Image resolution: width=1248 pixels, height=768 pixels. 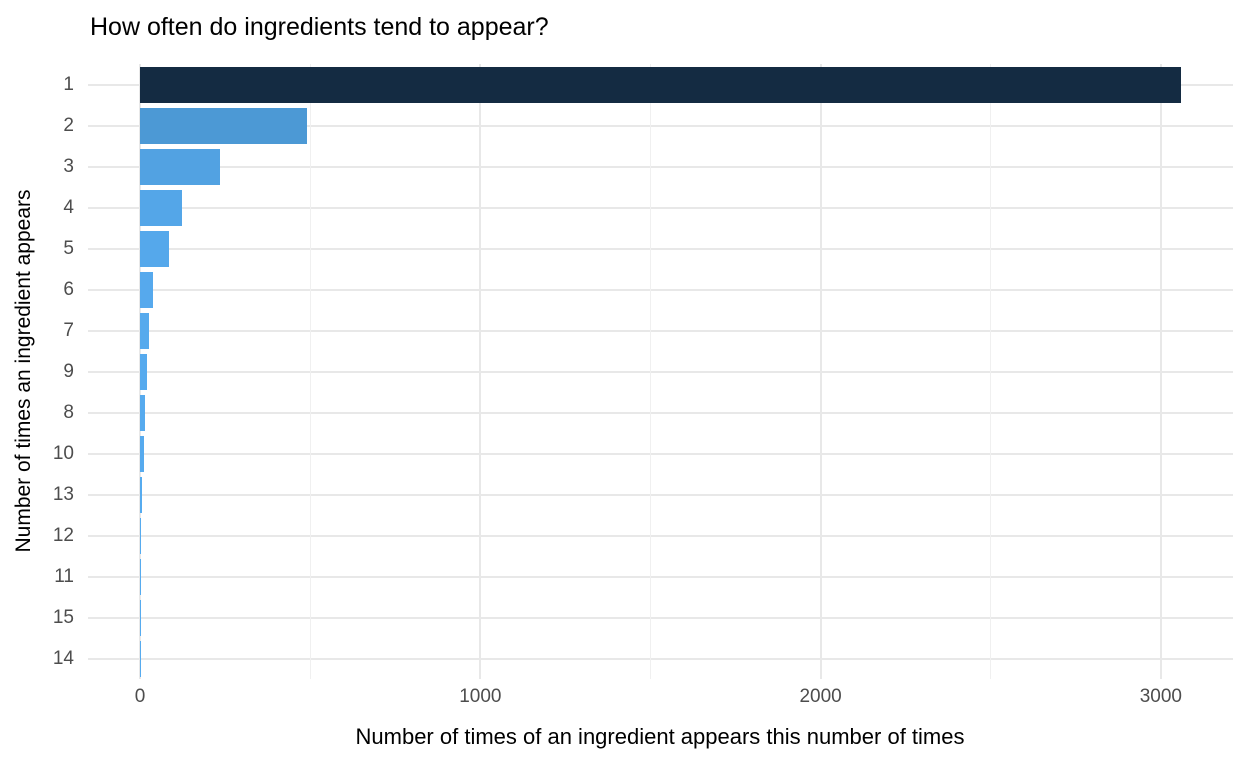 I want to click on y-tick-label: 5, so click(x=68, y=248).